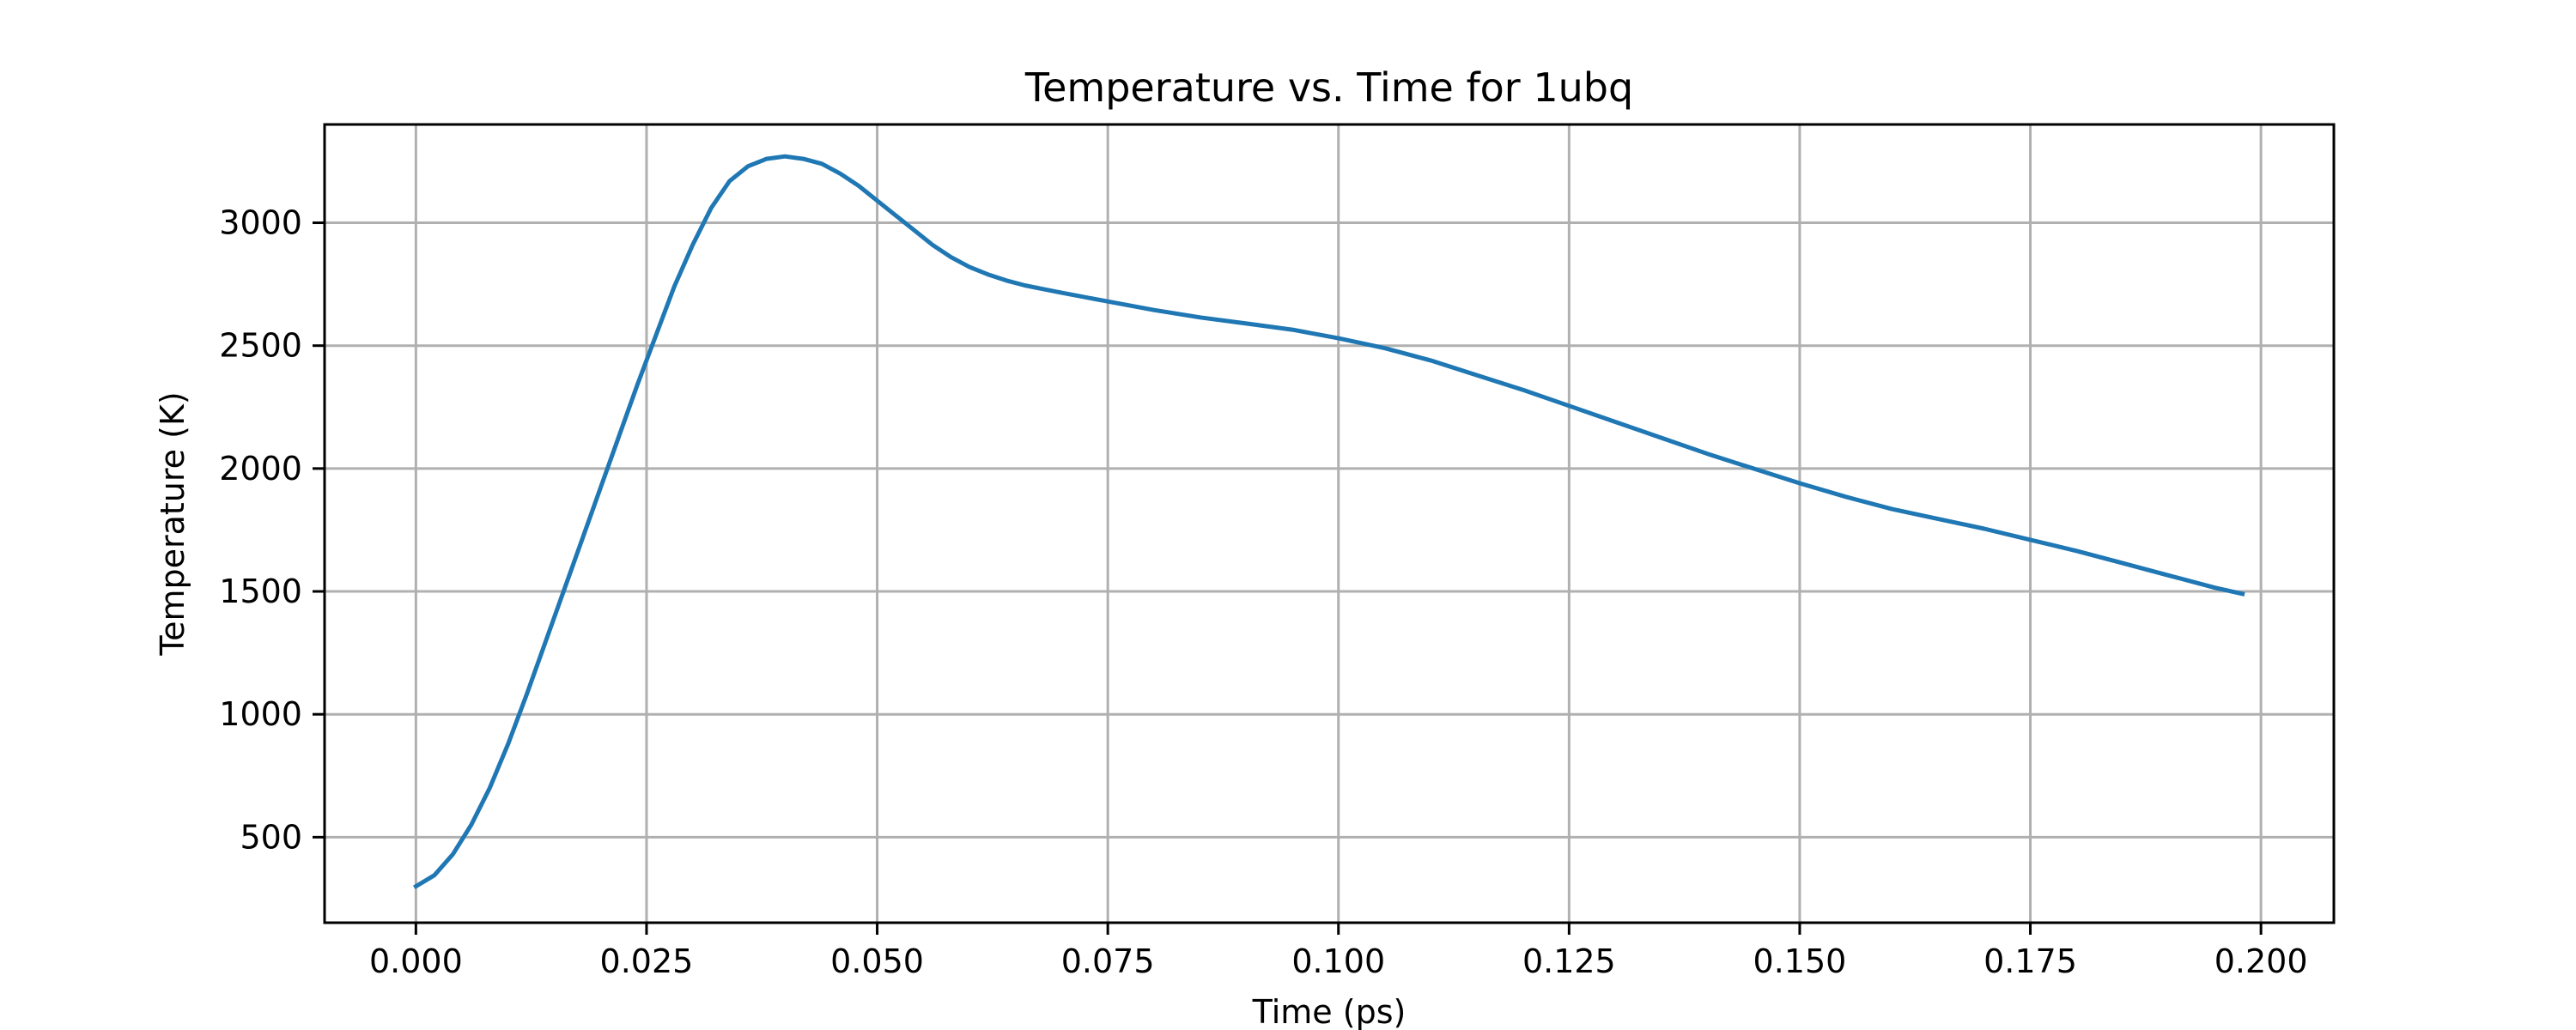  Describe the element at coordinates (172, 523) in the screenshot. I see `y-axis-title: Temperature (K)` at that location.